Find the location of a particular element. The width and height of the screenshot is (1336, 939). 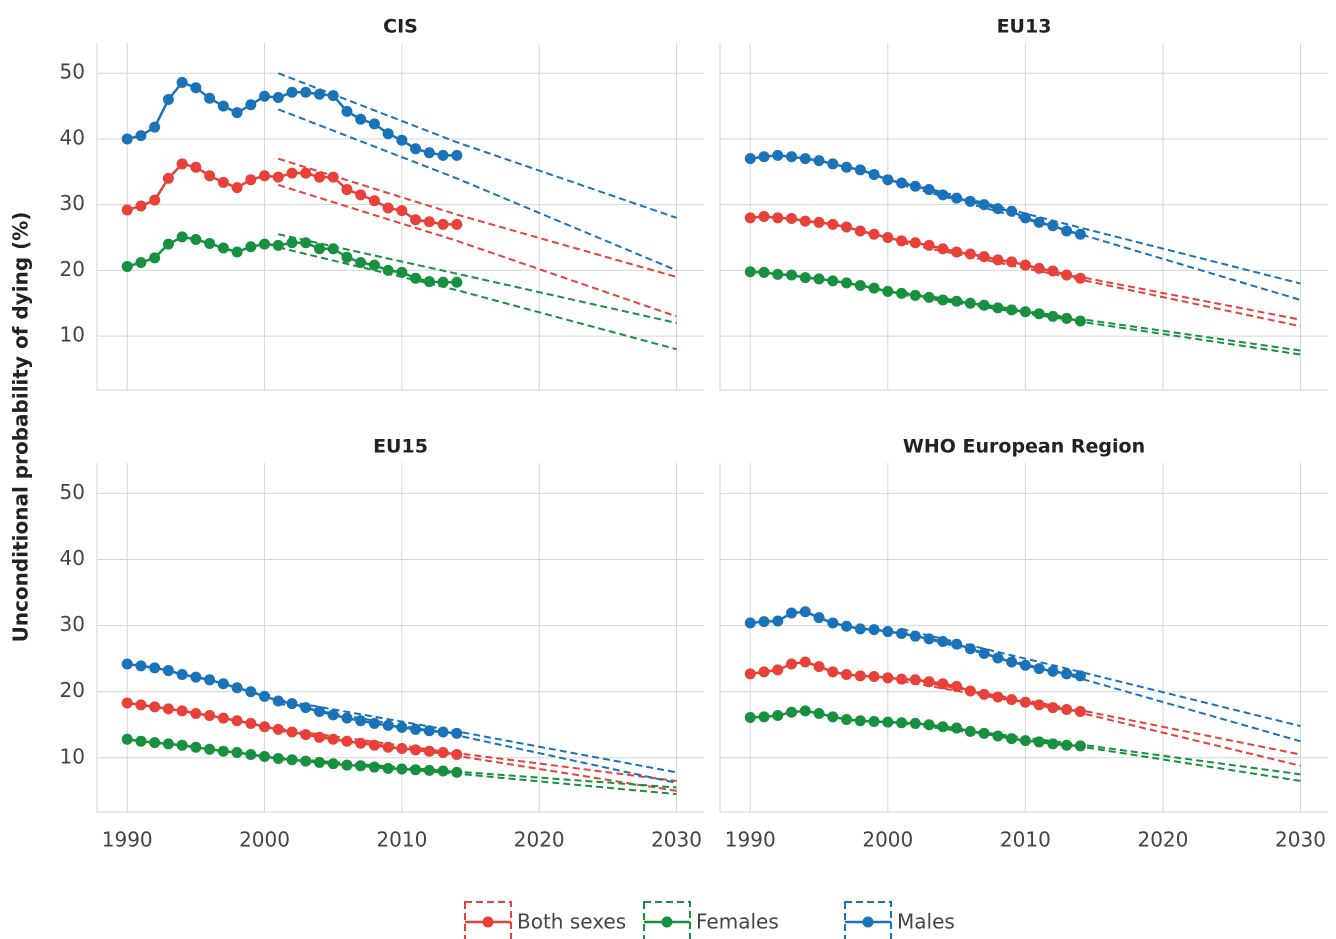

legend-label: Both sexes is located at coordinates (571, 922).